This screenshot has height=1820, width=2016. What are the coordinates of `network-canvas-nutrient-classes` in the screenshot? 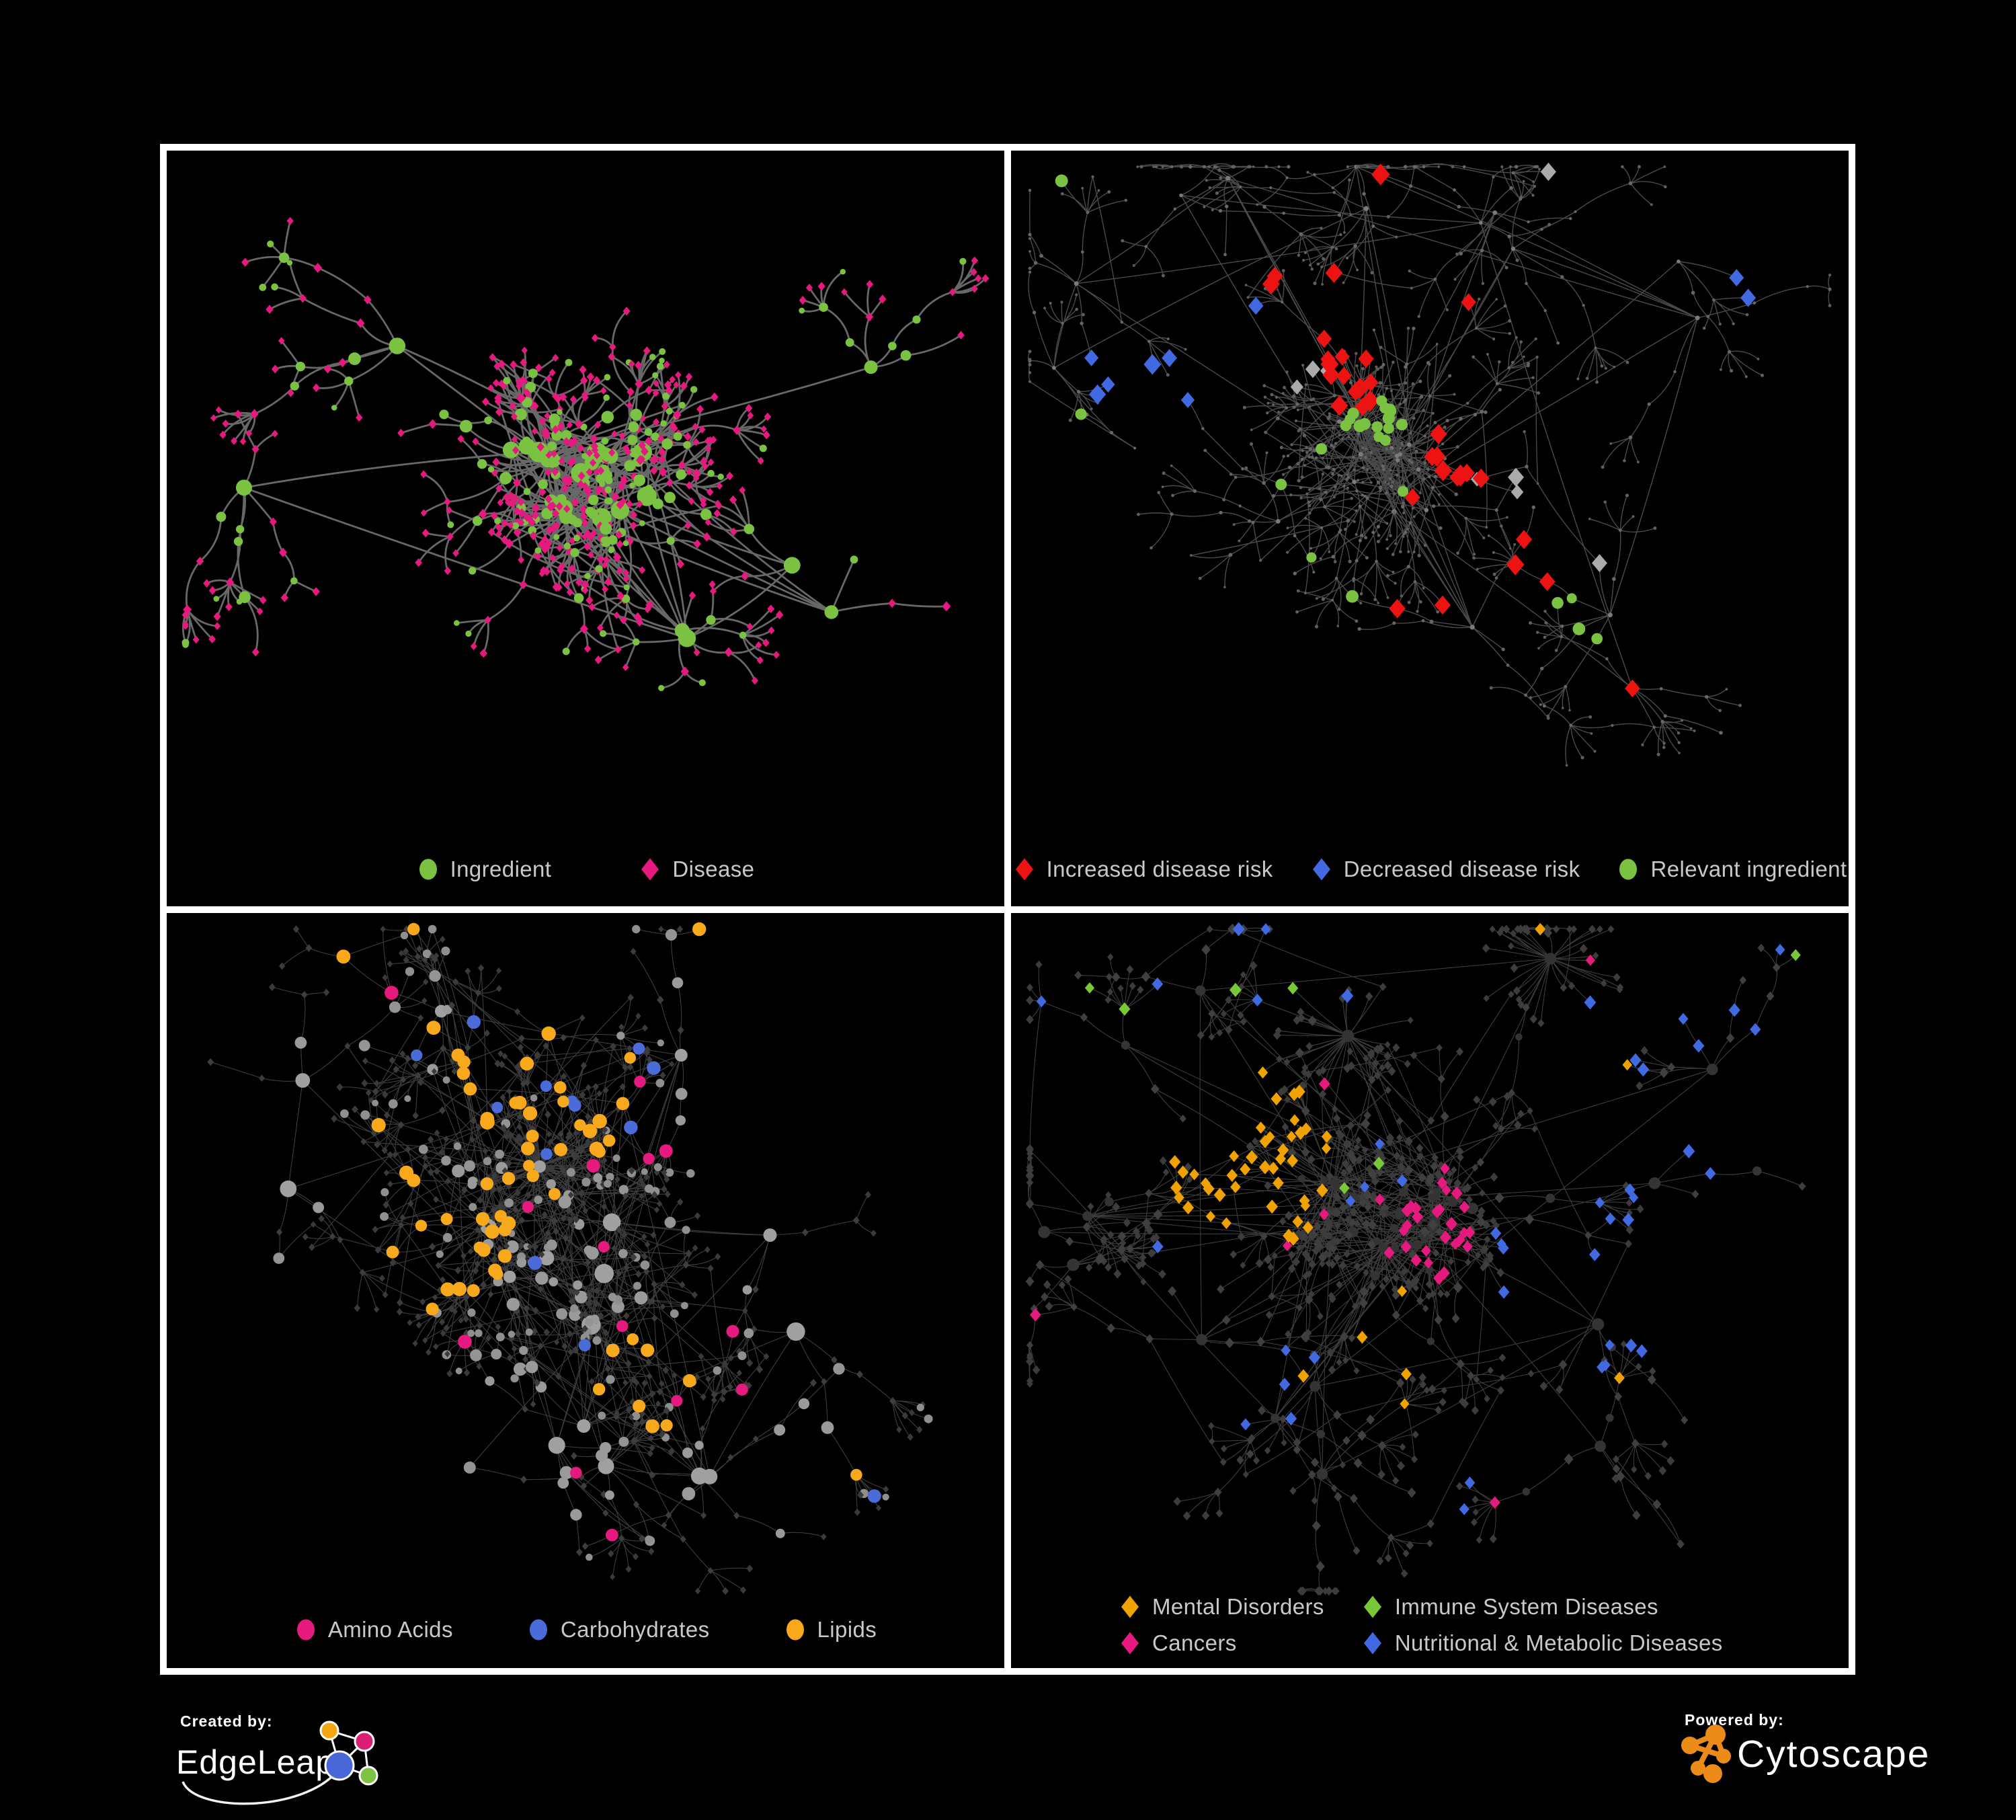 It's located at (570, 1258).